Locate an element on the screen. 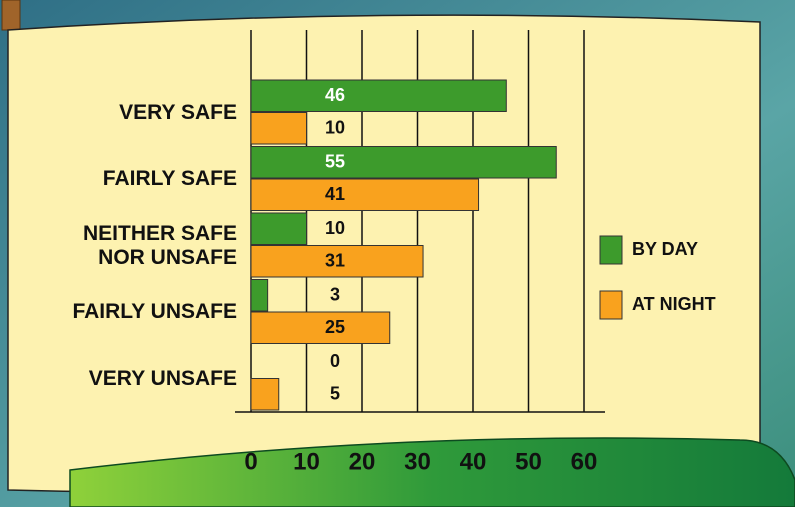  x-tick-label: 0 is located at coordinates (250, 461).